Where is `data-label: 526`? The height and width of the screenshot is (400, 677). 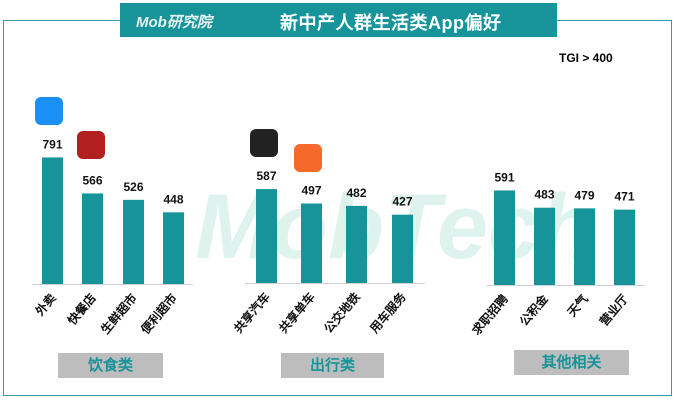
data-label: 526 is located at coordinates (133, 187).